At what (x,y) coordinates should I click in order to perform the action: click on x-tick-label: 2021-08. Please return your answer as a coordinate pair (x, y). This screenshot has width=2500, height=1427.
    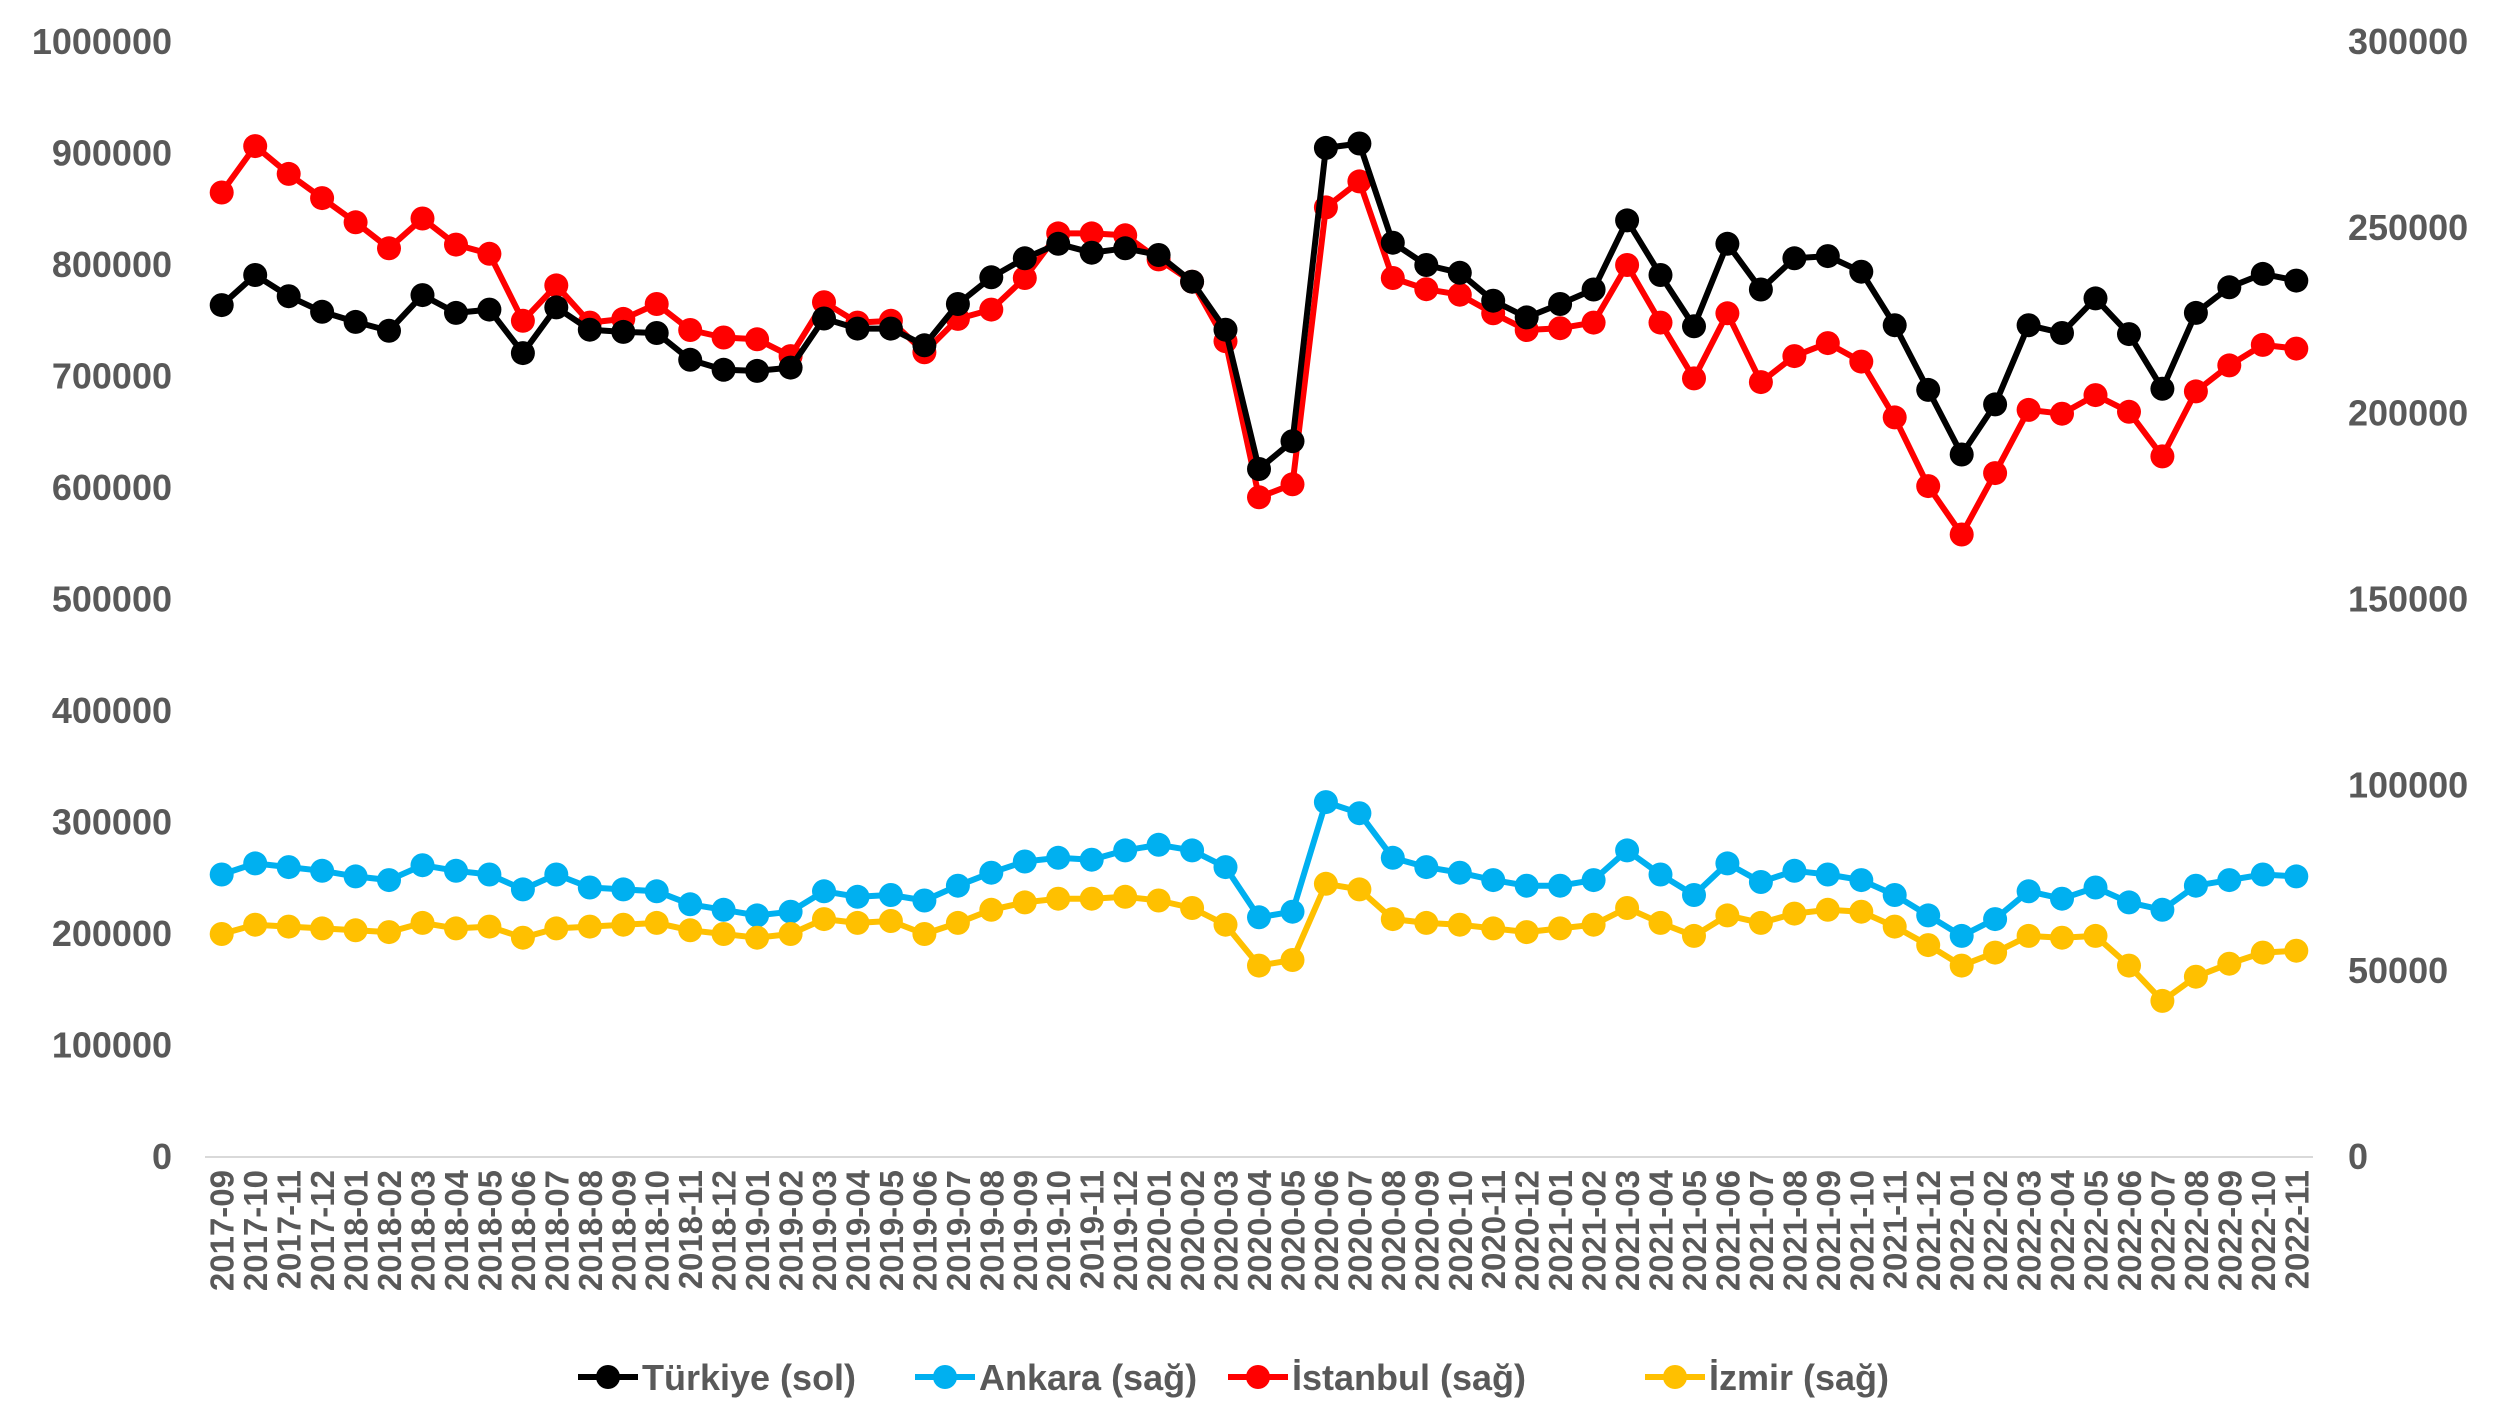
    Looking at the image, I should click on (1794, 1230).